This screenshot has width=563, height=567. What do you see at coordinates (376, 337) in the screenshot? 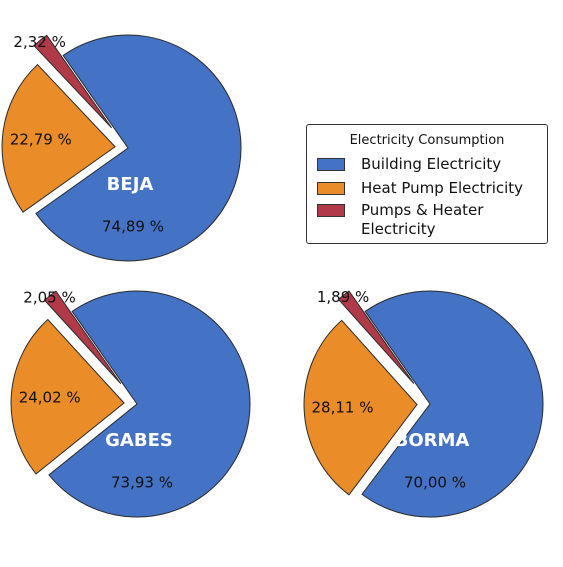
I see `pie-slice-borma-pumps-heater-electricity` at bounding box center [376, 337].